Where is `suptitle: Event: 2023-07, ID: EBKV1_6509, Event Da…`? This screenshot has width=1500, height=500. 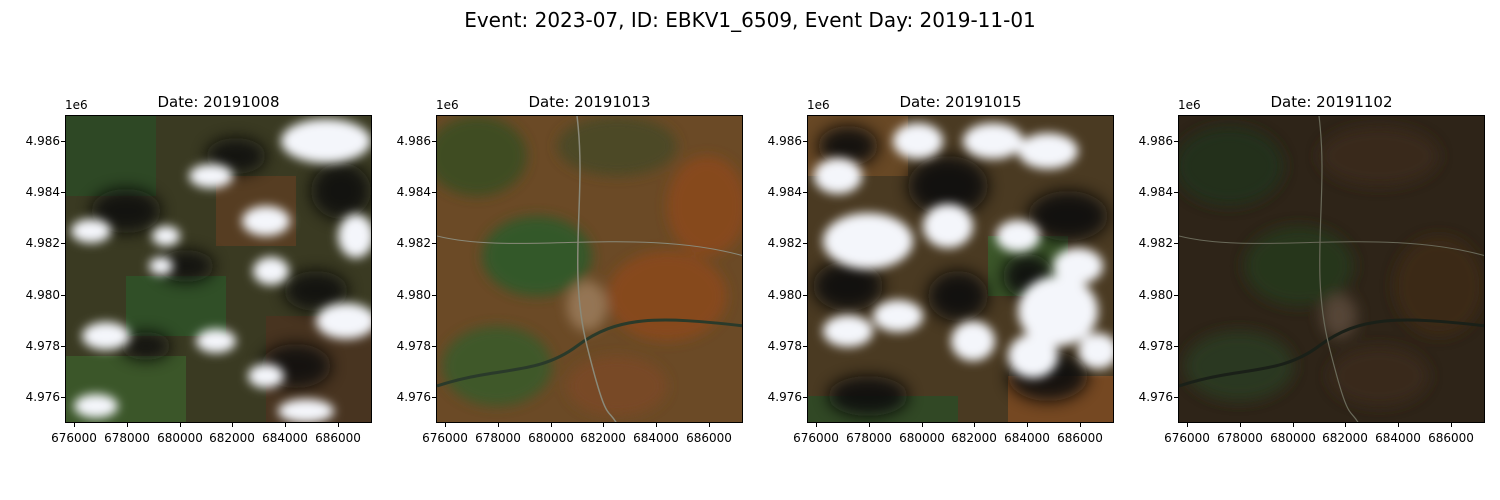 suptitle: Event: 2023-07, ID: EBKV1_6509, Event Da… is located at coordinates (750, 20).